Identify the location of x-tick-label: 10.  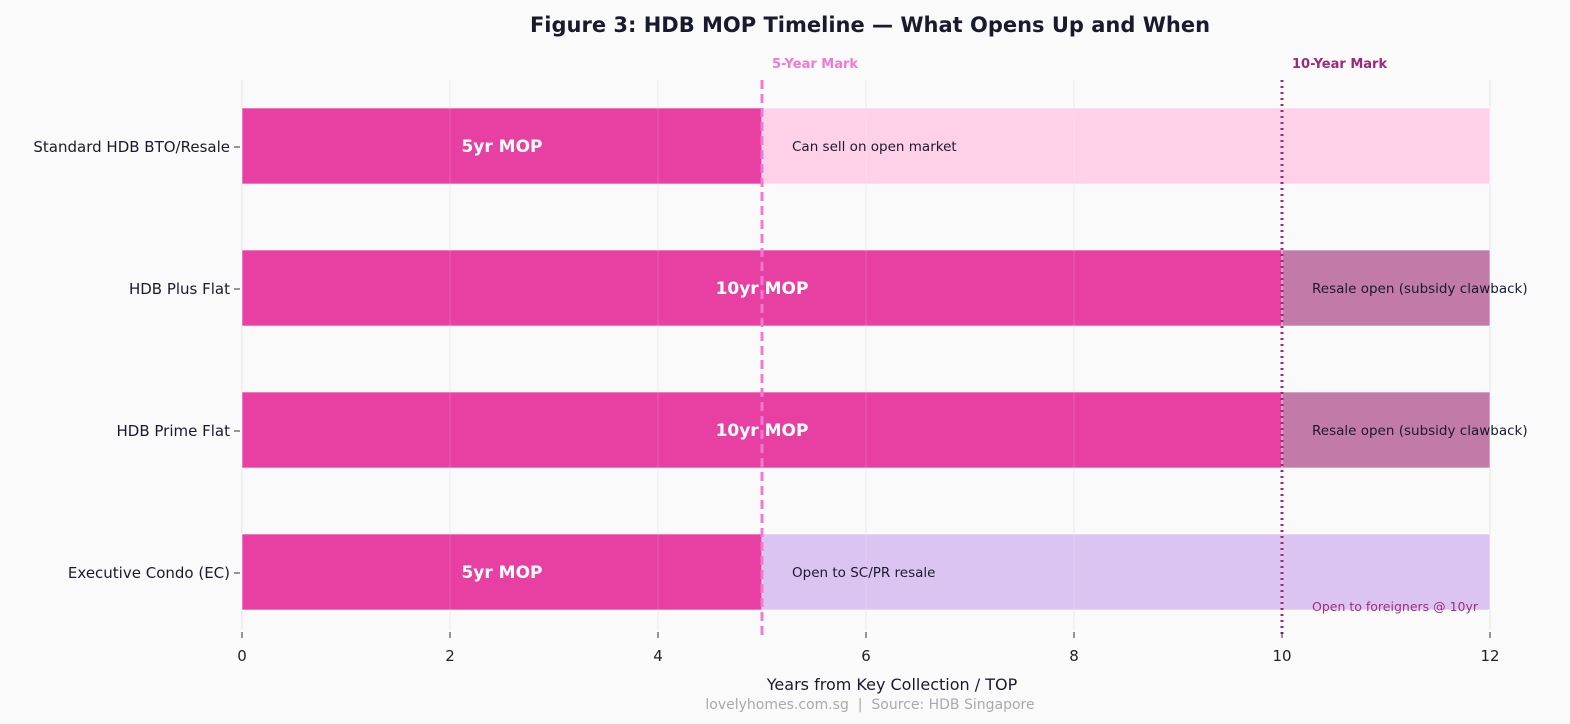
(1281, 656).